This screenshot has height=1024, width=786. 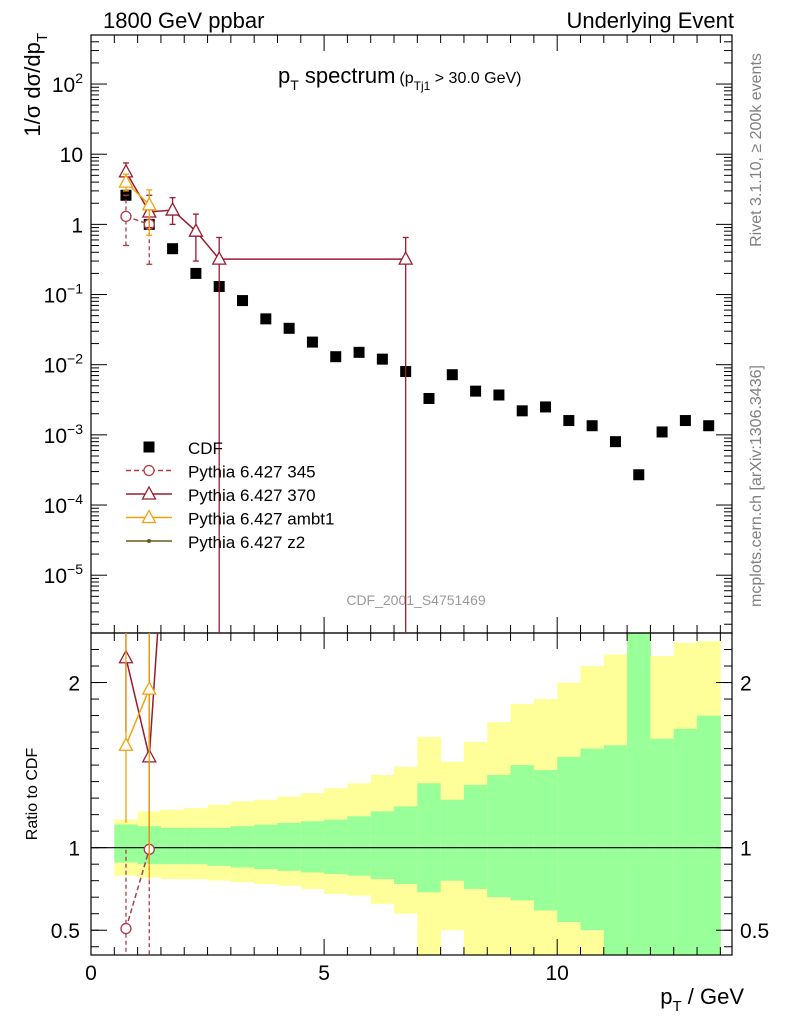 I want to click on ratio-y-axis-label: Ratio to CDF, so click(x=32, y=794).